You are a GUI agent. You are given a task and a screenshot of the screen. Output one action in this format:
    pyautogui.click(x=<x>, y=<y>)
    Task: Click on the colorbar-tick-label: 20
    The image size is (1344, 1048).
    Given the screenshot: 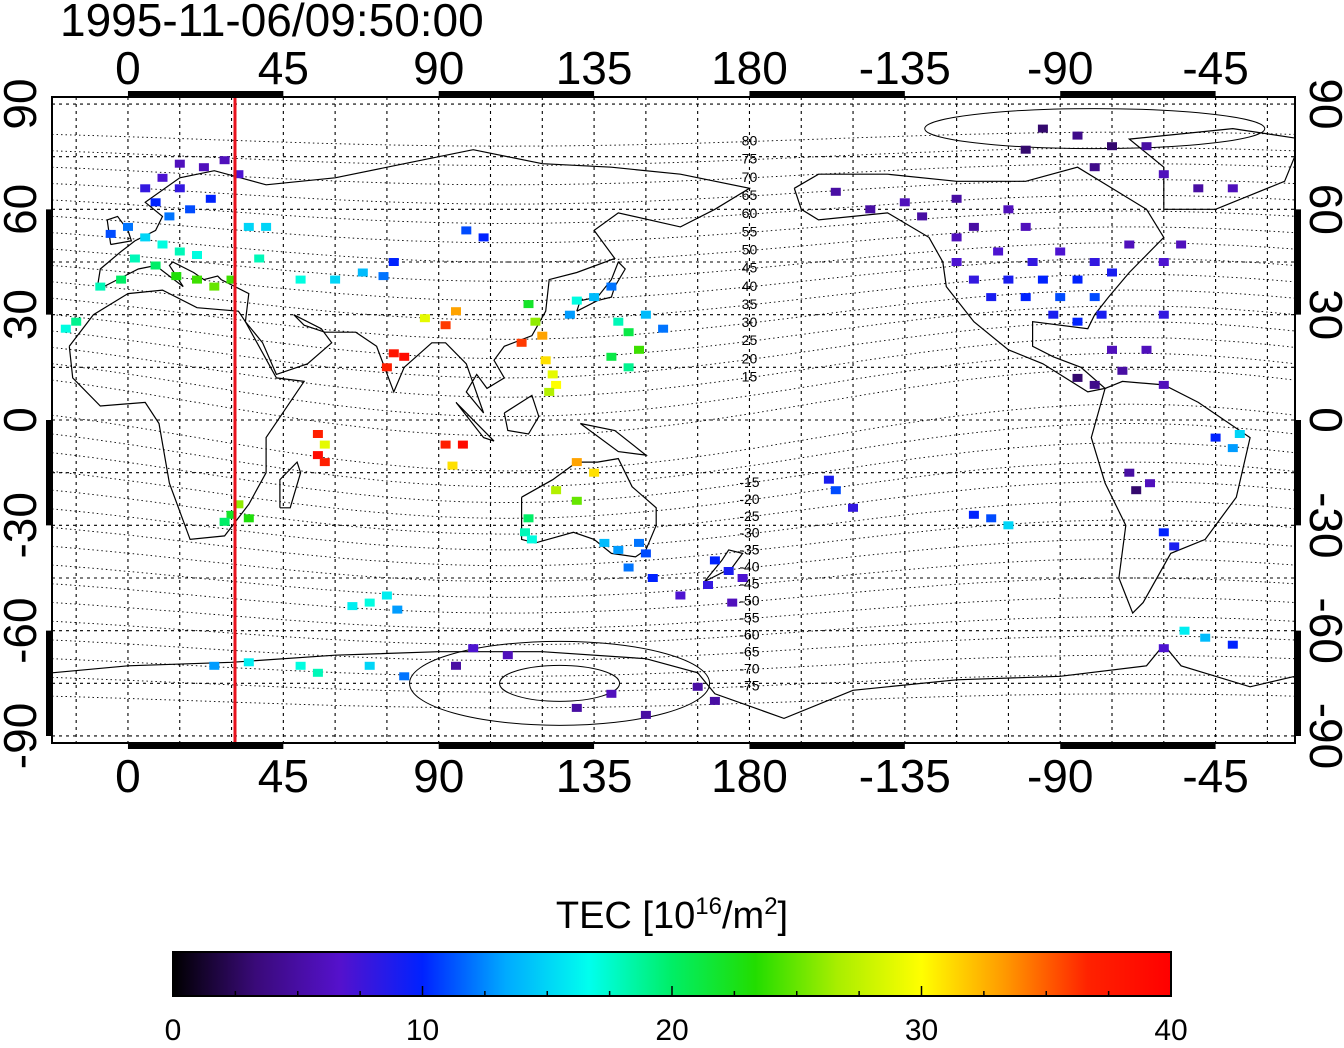 What is the action you would take?
    pyautogui.click(x=671, y=1030)
    